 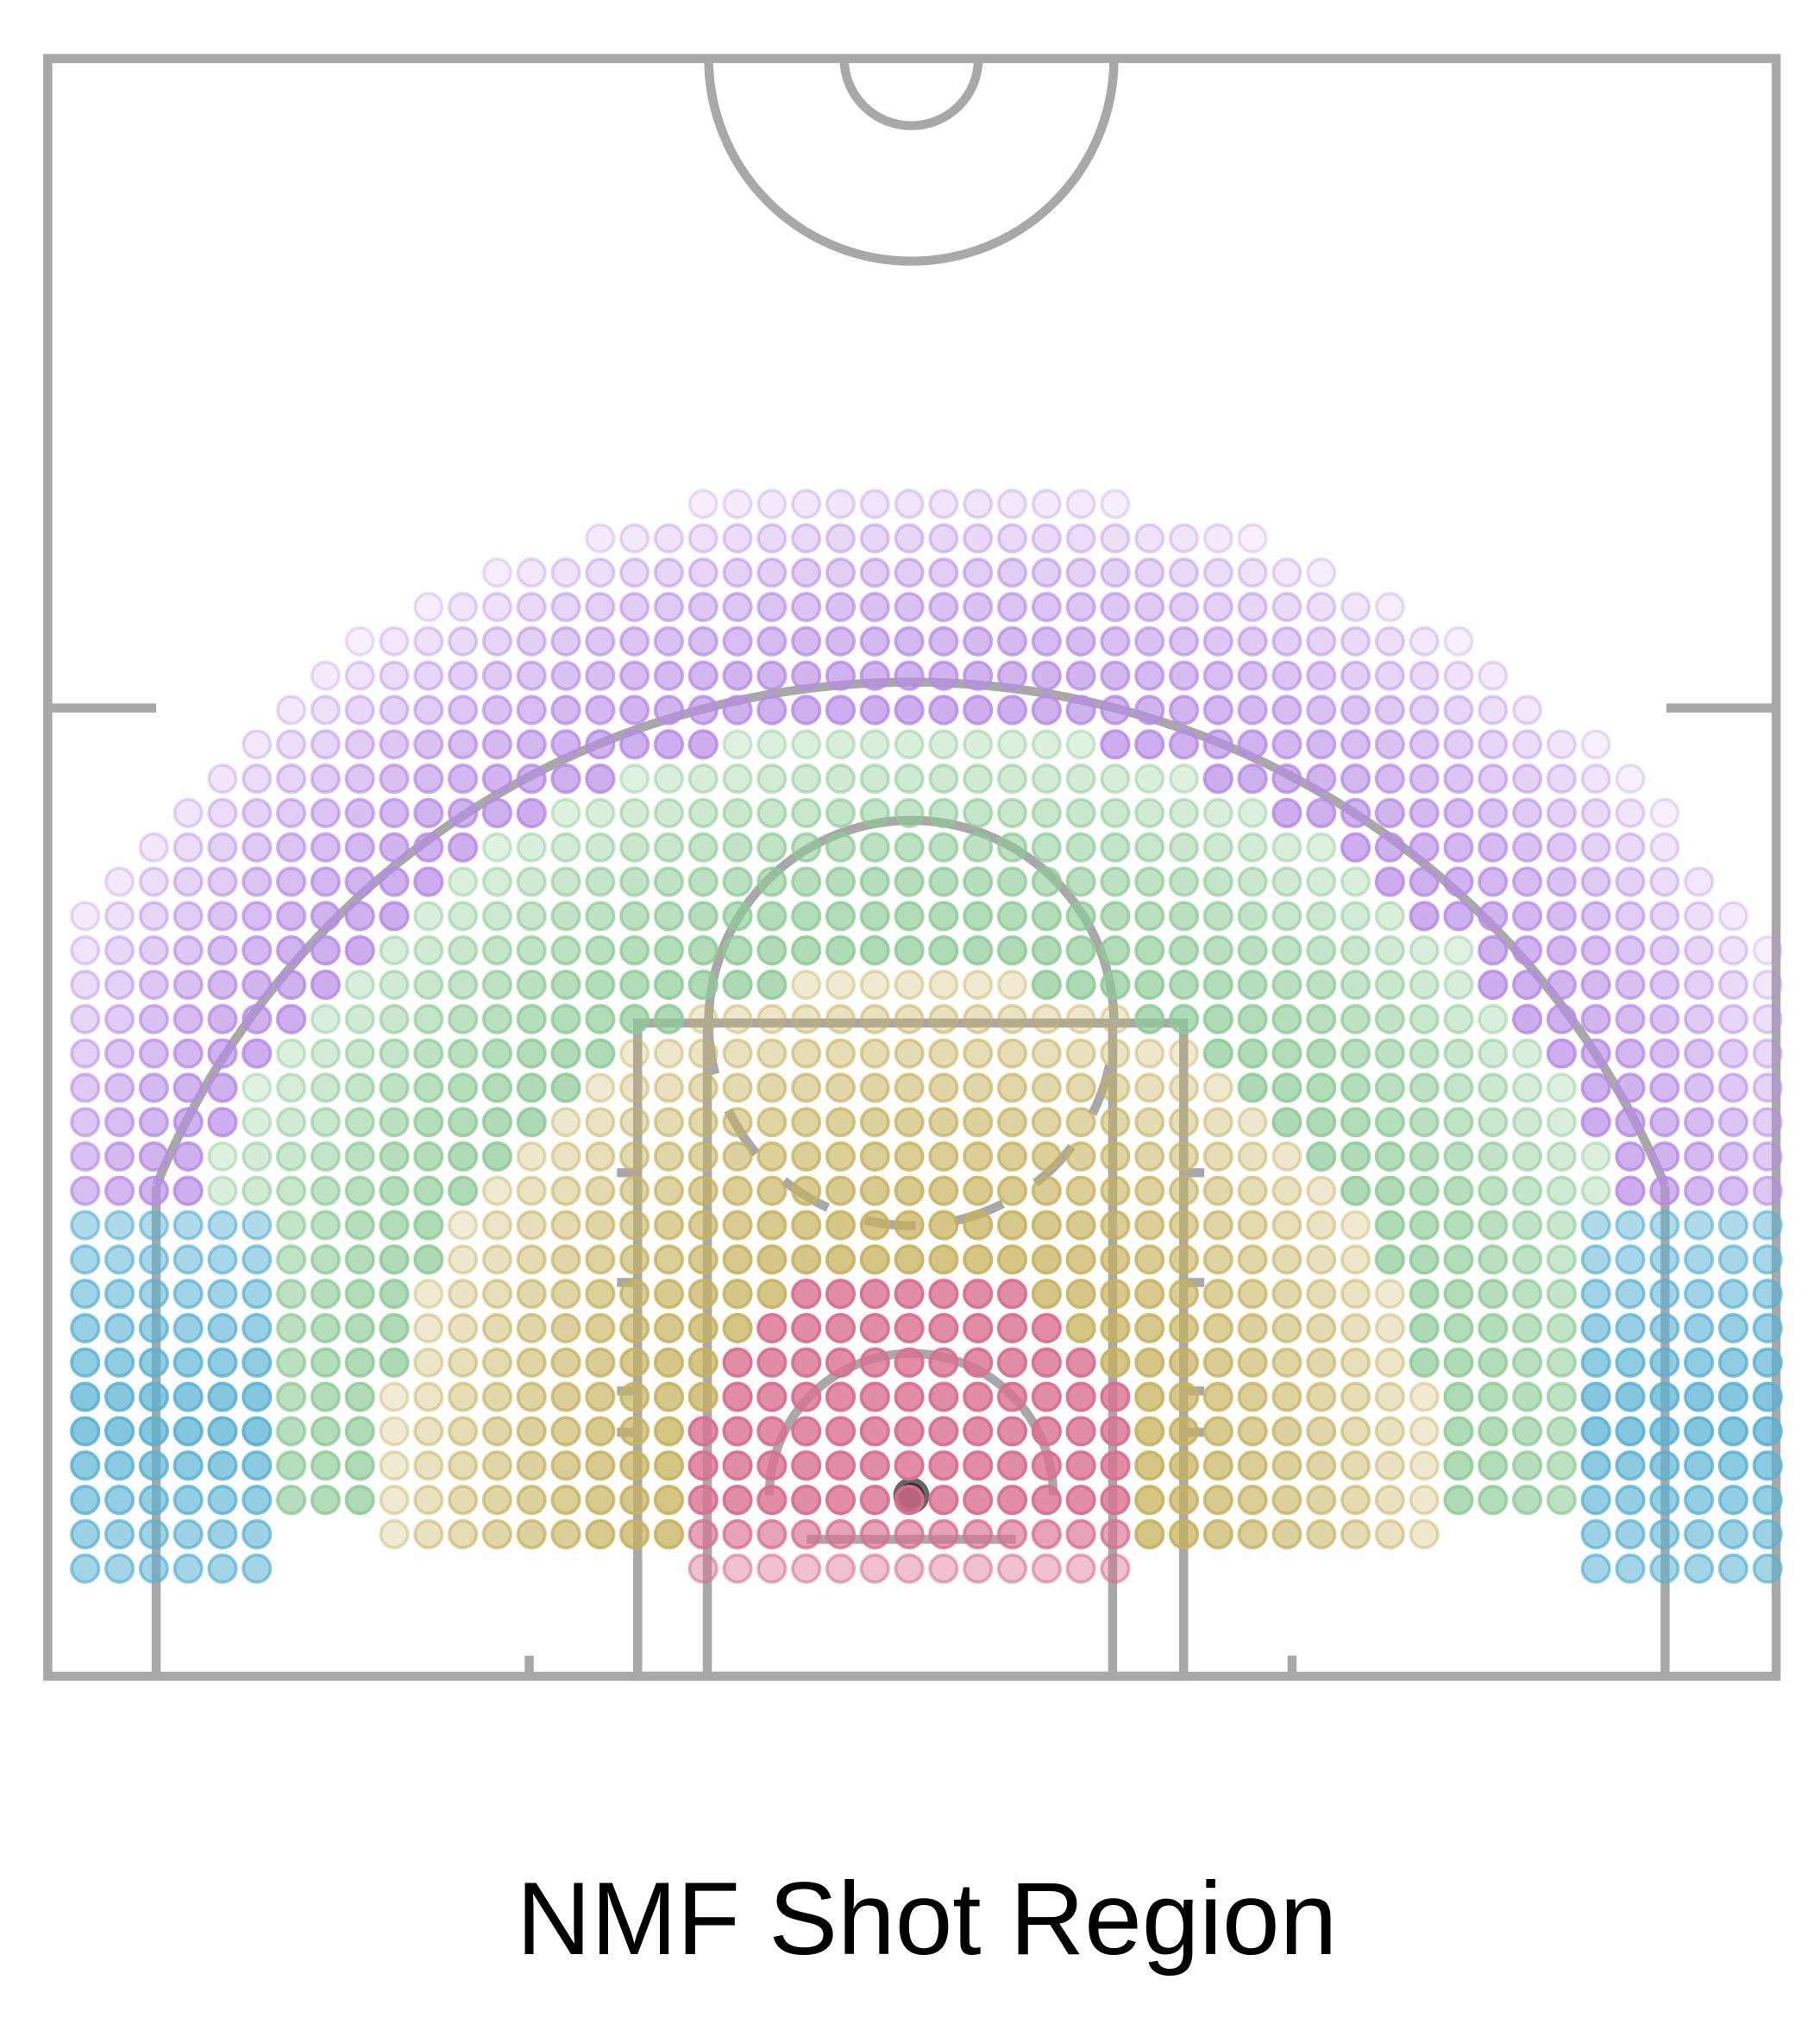 I want to click on chart-title: NMF Shot Region, so click(x=927, y=1919).